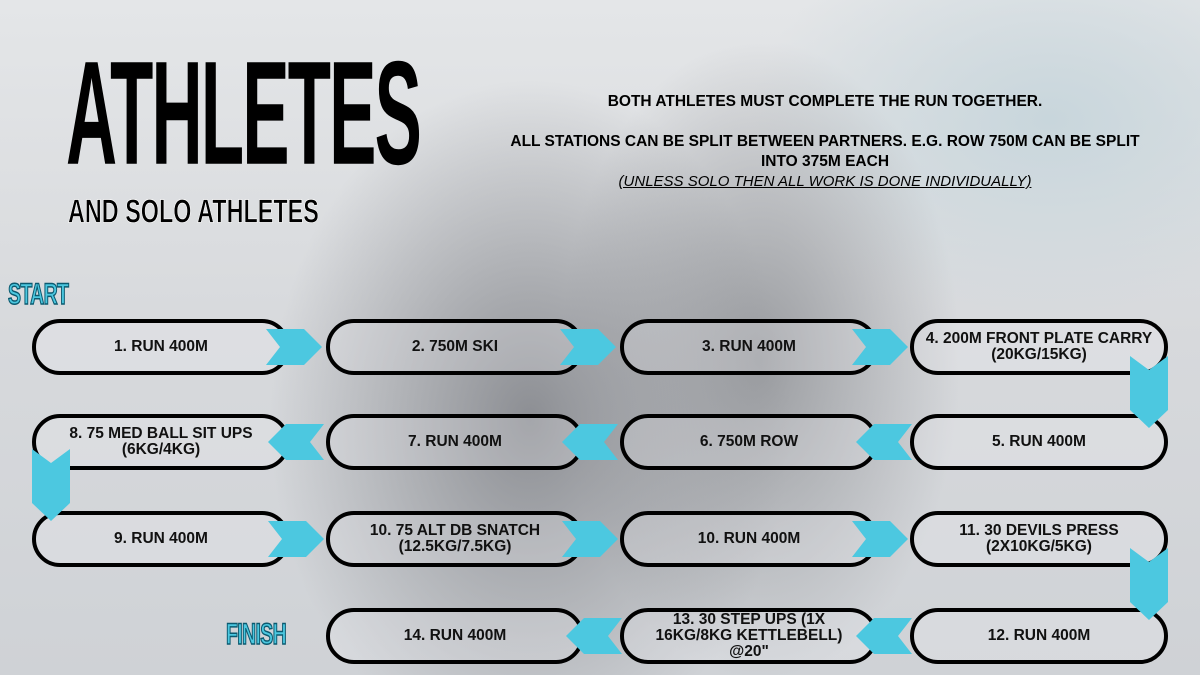 Image resolution: width=1200 pixels, height=675 pixels. Describe the element at coordinates (161, 347) in the screenshot. I see `station-pill: 1. RUN 400M` at that location.